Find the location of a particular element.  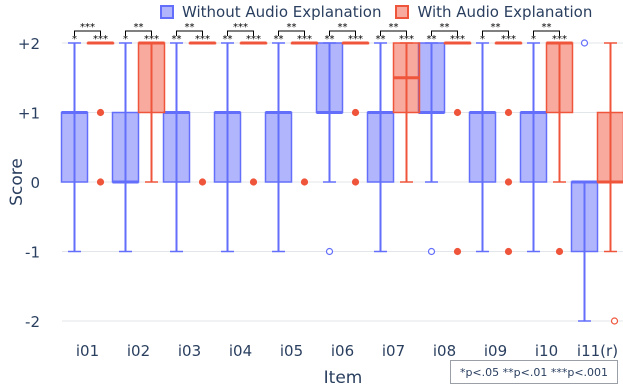

x-tick-label: i05 is located at coordinates (291, 351).